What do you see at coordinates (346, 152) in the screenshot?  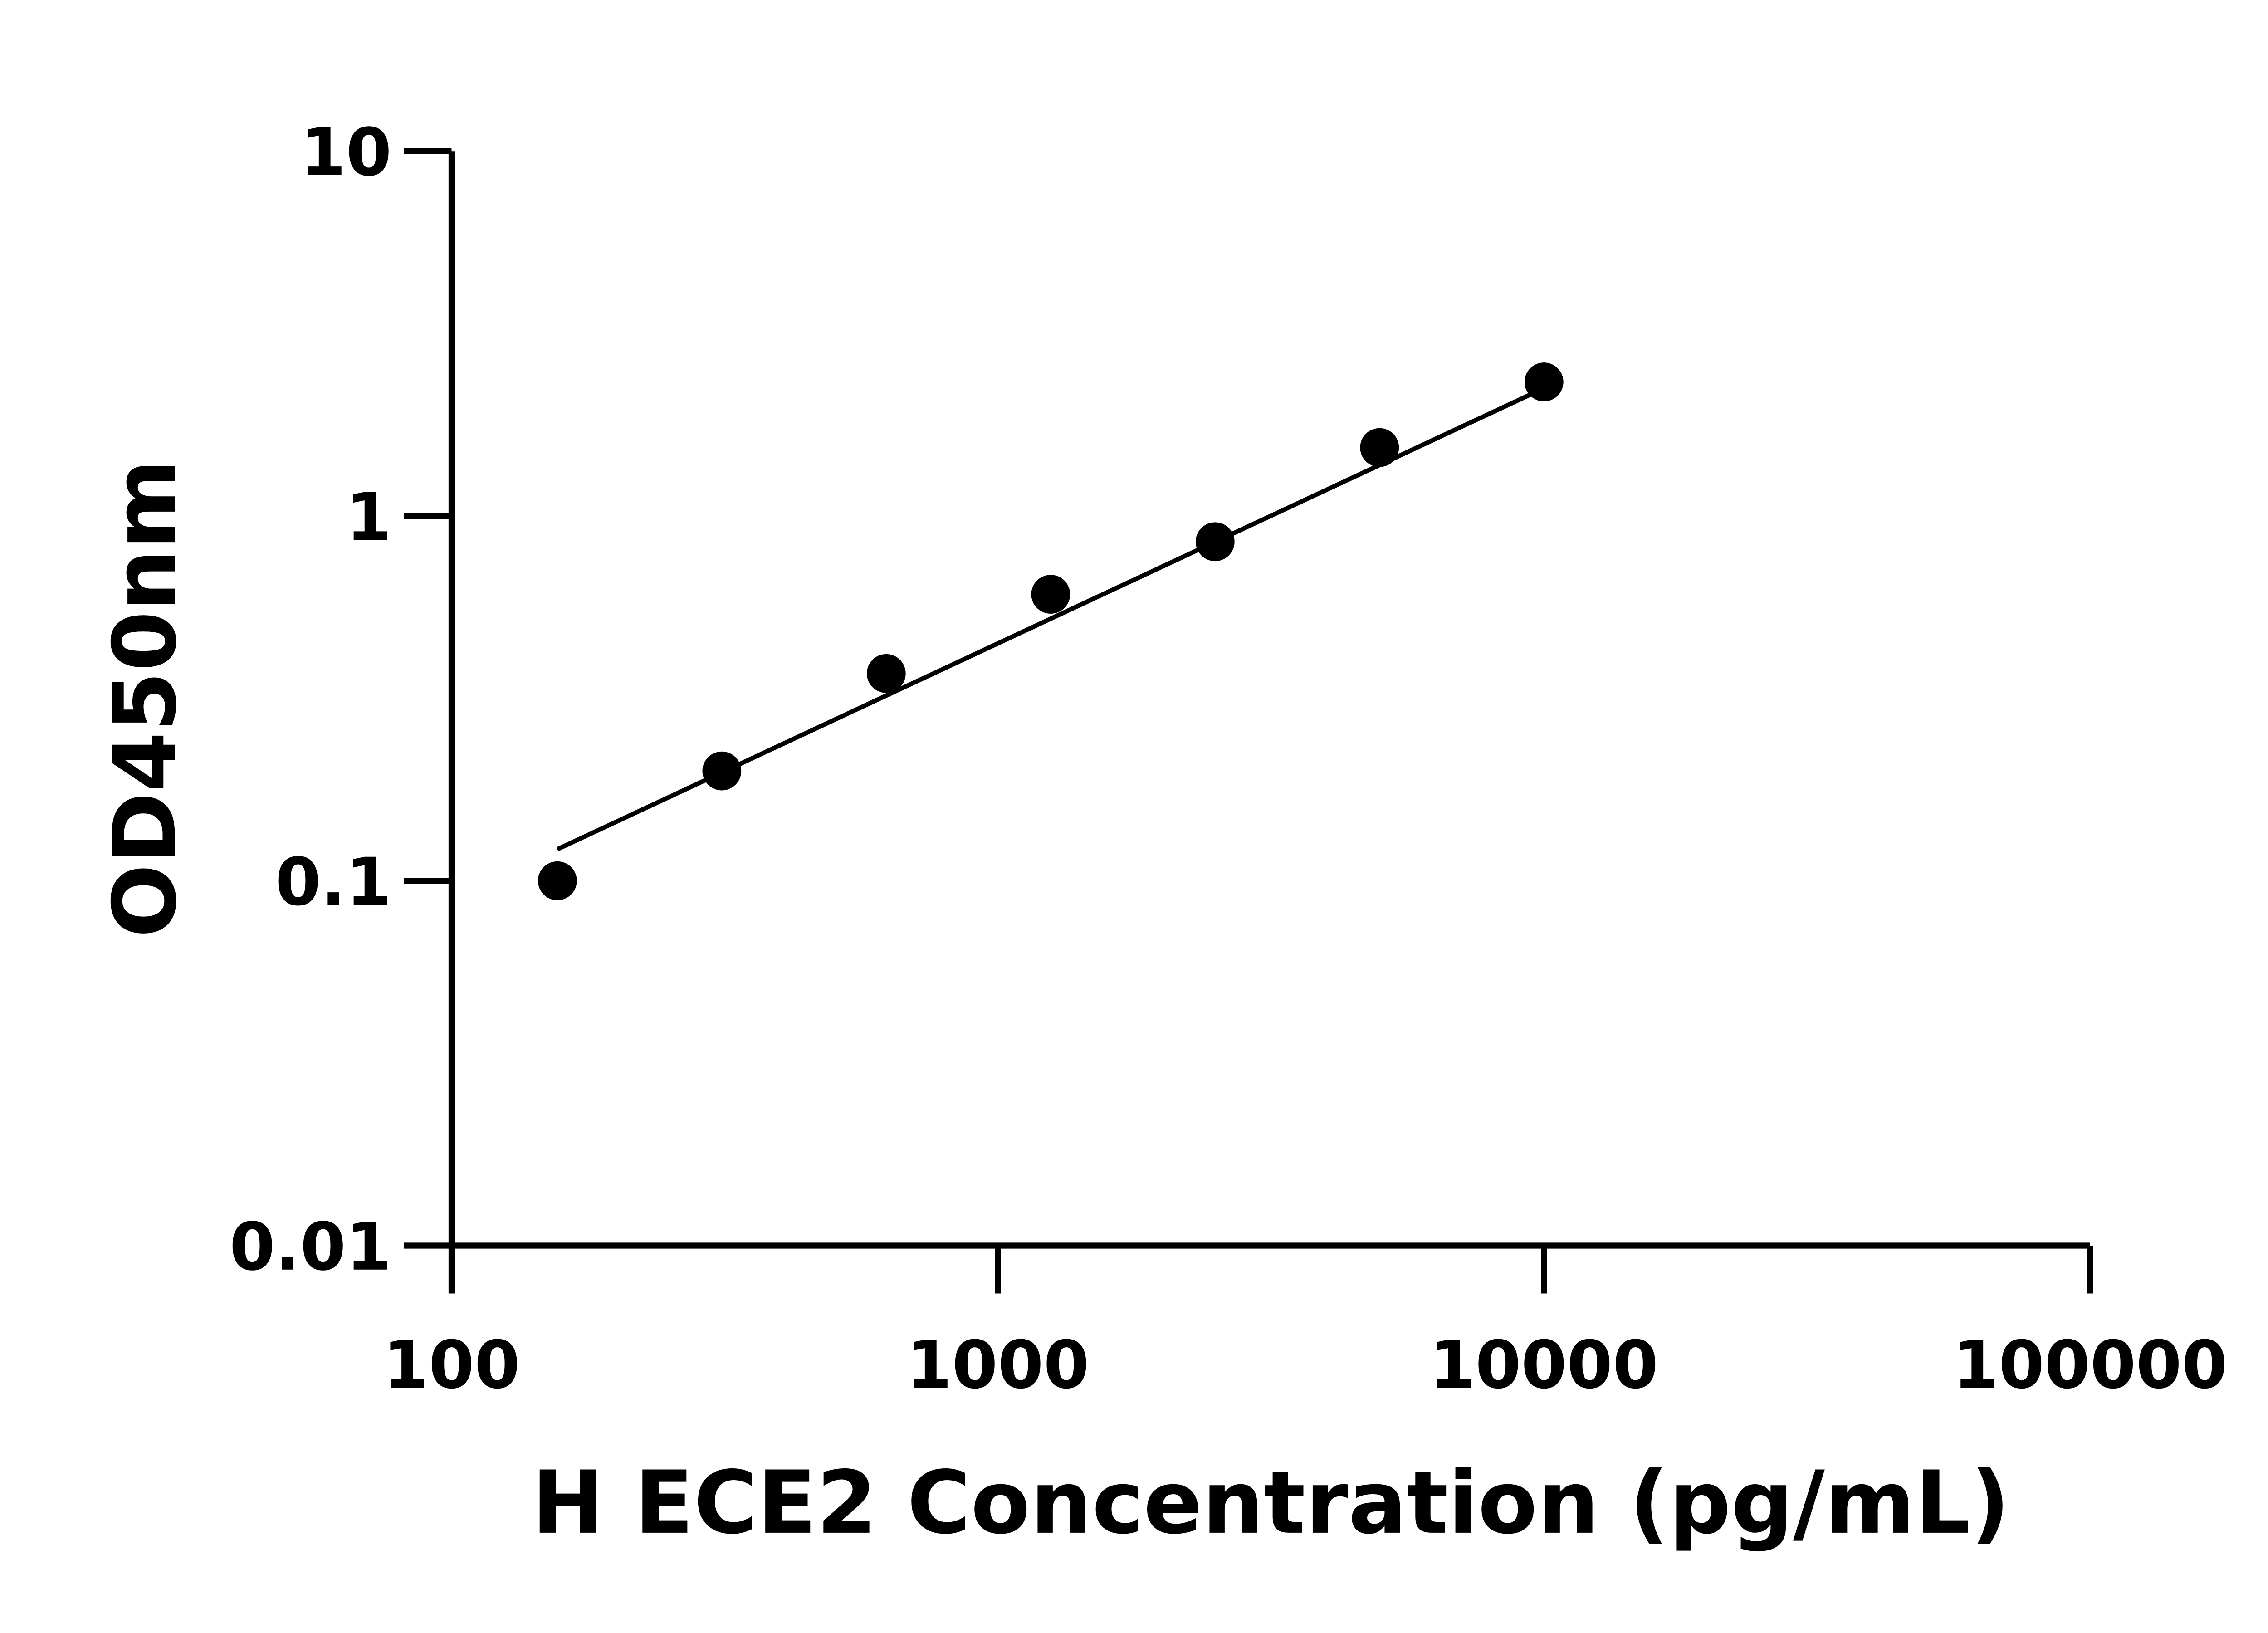 I see `y-tick-label: 10` at bounding box center [346, 152].